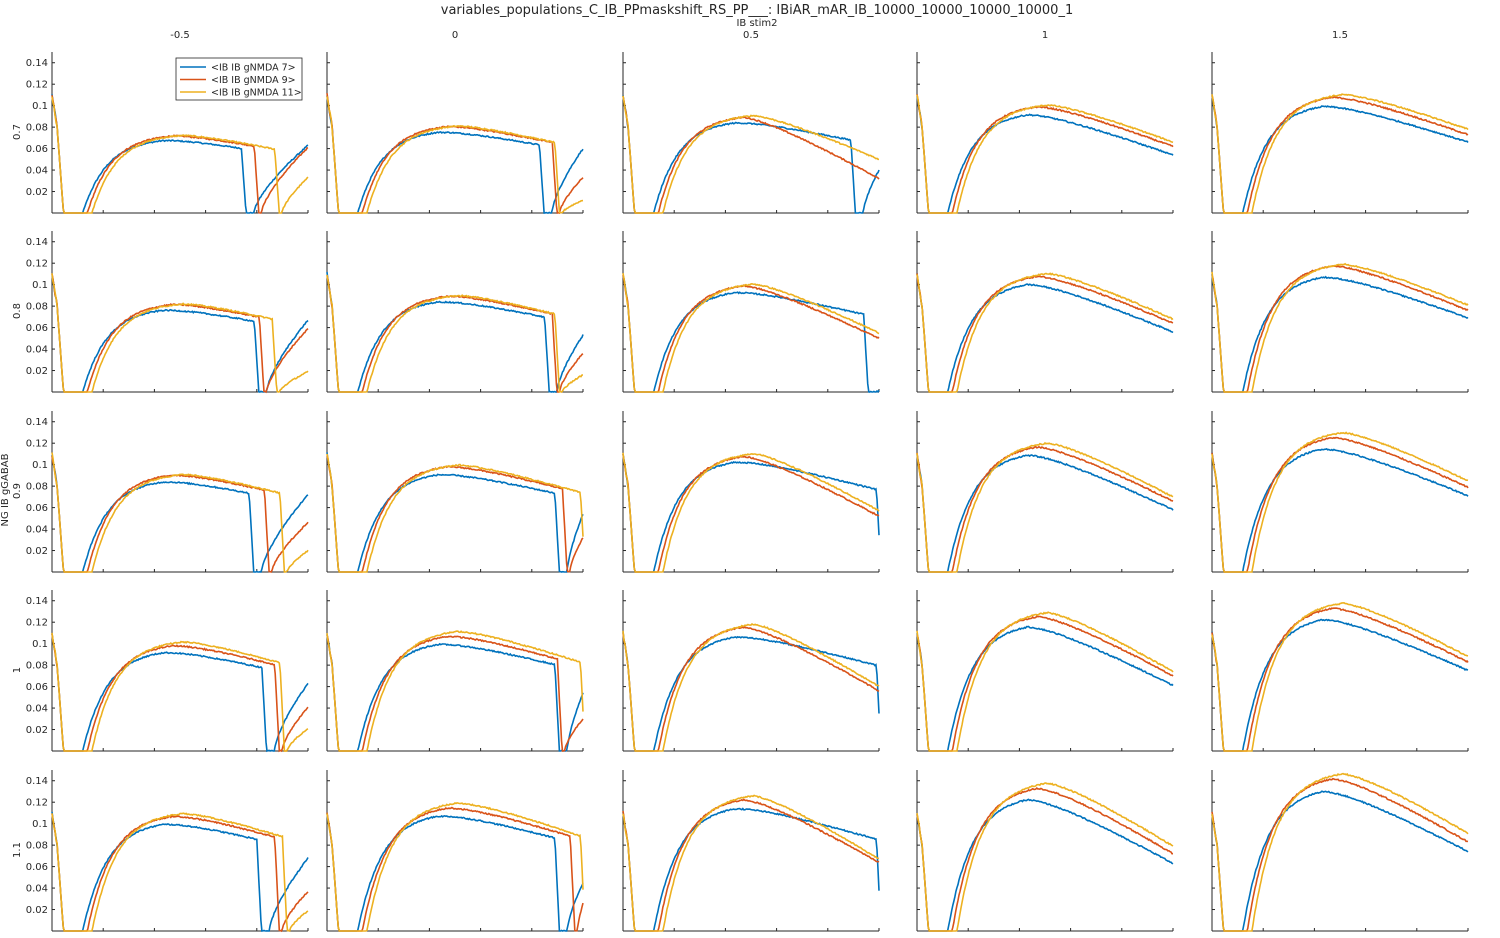  Describe the element at coordinates (17, 670) in the screenshot. I see `row-label: 1` at that location.